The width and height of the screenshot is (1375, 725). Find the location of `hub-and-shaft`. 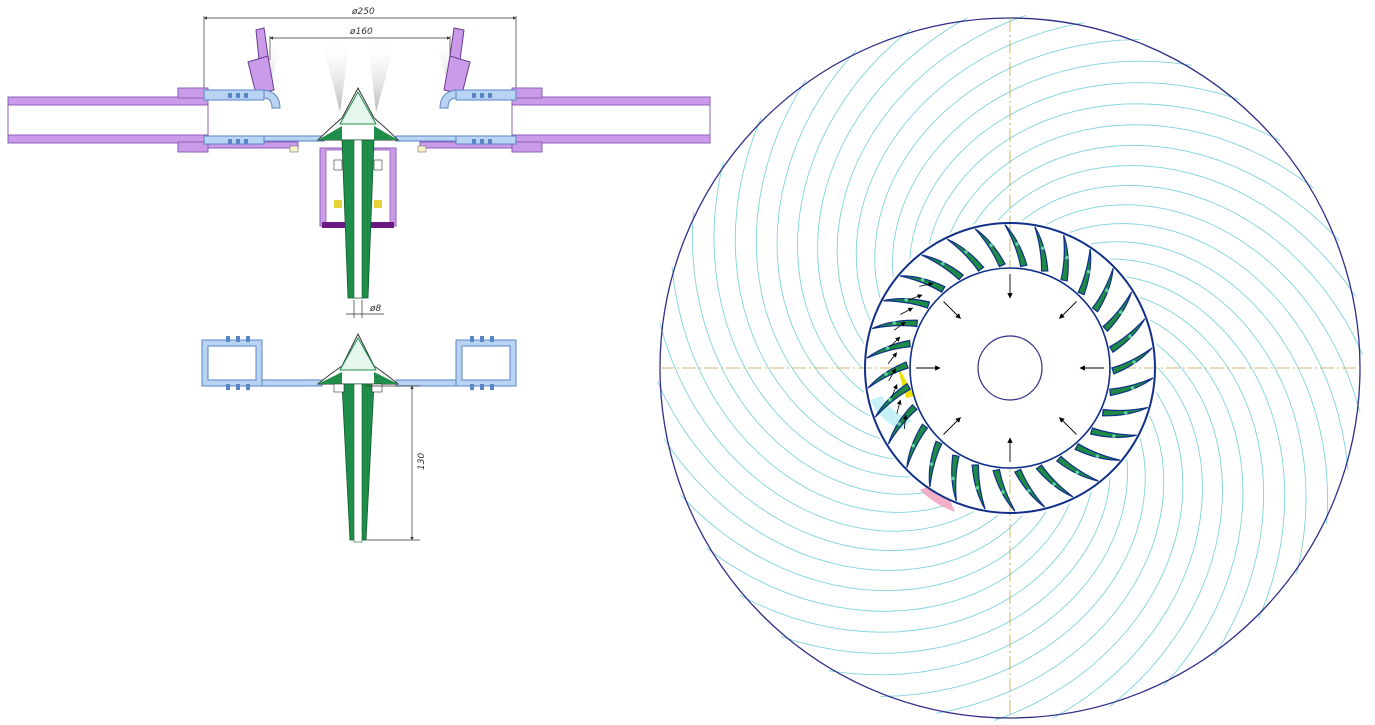

hub-and-shaft is located at coordinates (358, 192).